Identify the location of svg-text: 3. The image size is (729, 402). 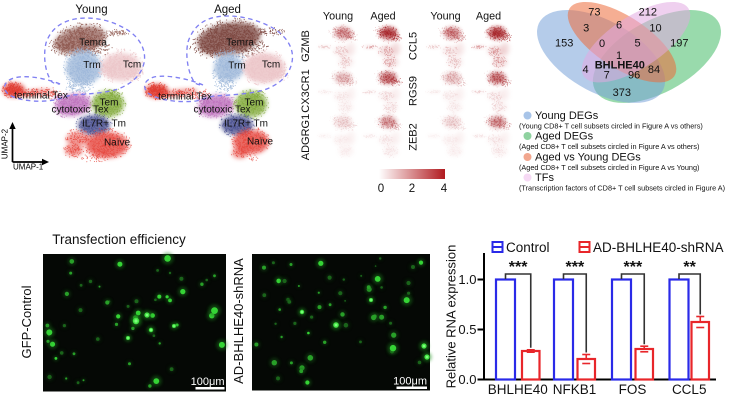
(586, 28).